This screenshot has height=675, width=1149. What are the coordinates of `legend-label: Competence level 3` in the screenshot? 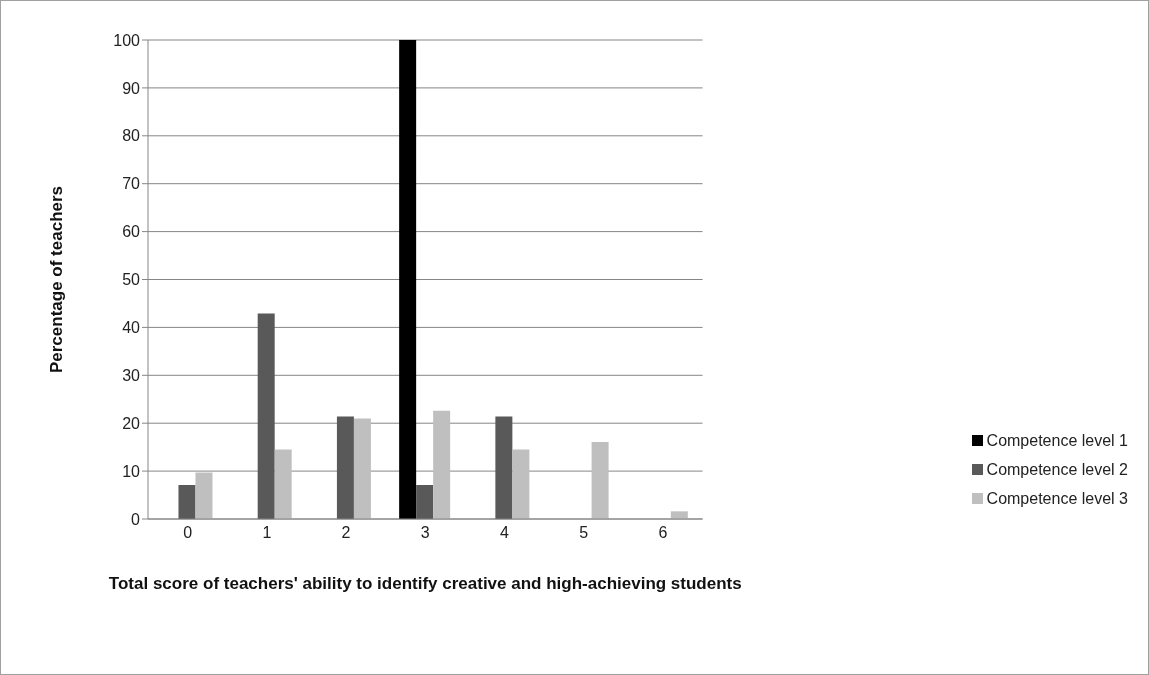 It's located at (1057, 498).